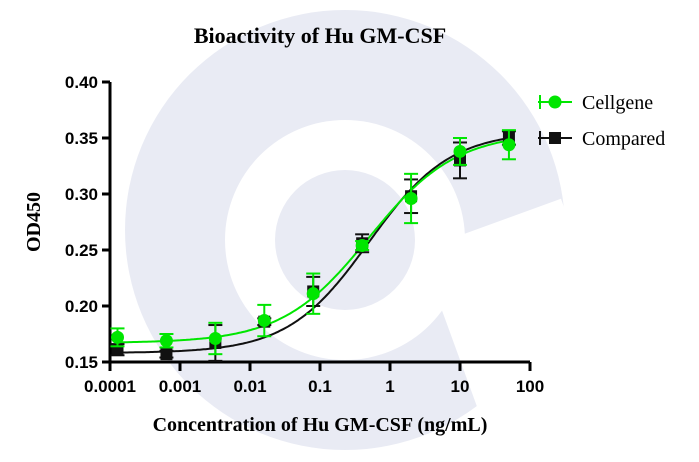  Describe the element at coordinates (81, 194) in the screenshot. I see `y-tick-label: 0.30` at that location.